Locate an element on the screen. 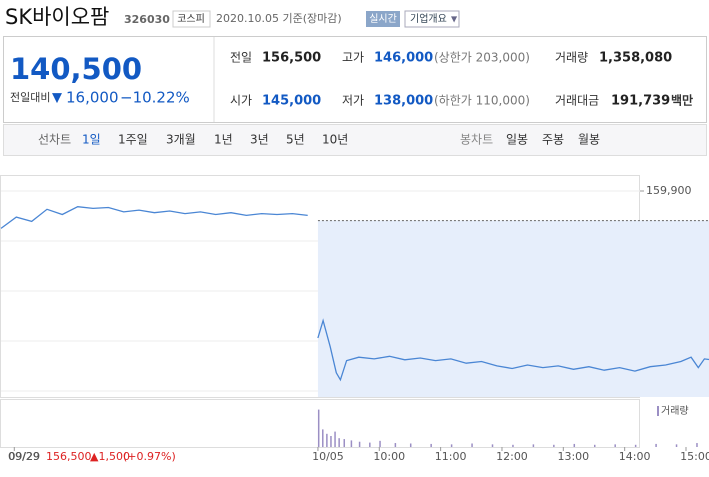 The height and width of the screenshot is (477, 709). line-chart-label: 선차트 is located at coordinates (54, 140).